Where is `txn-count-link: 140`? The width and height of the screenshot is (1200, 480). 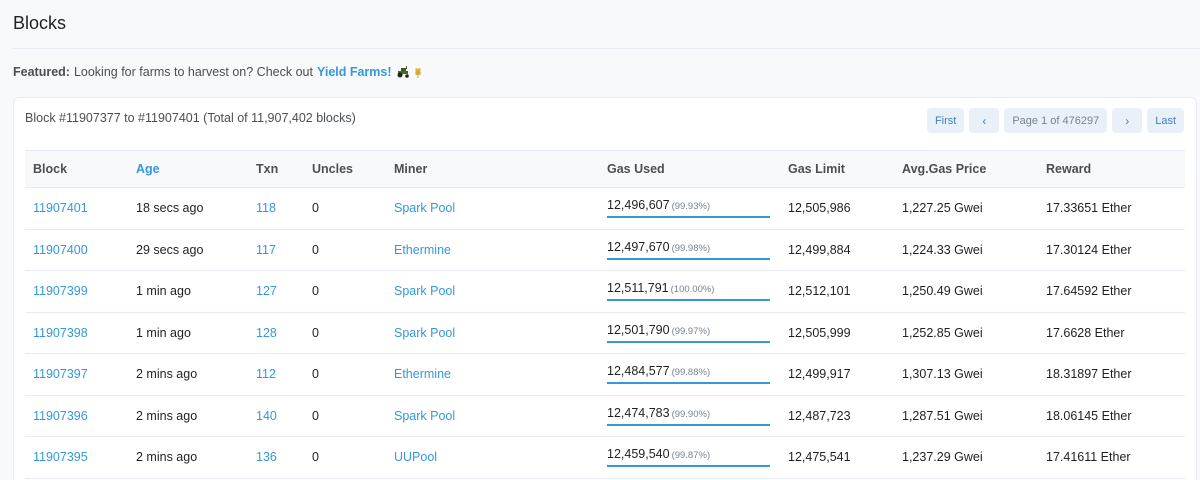 txn-count-link: 140 is located at coordinates (266, 415).